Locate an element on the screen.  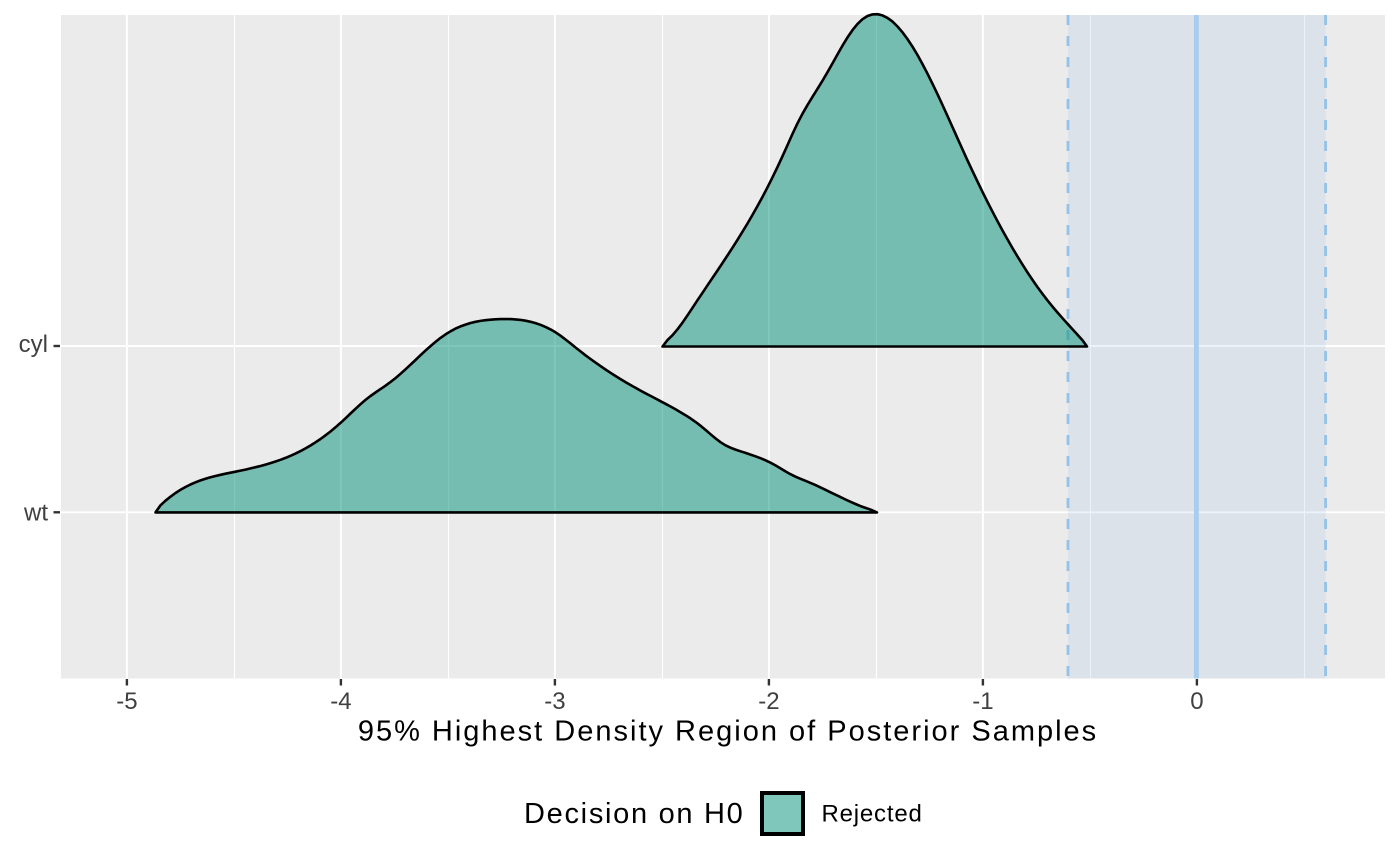
svg-text: Rejected is located at coordinates (872, 813).